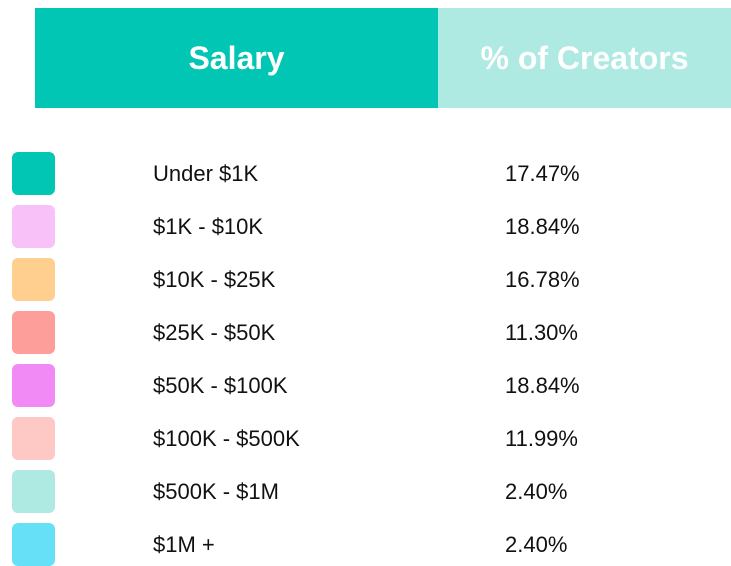  Describe the element at coordinates (584, 58) in the screenshot. I see `header-cell: % of Creators` at that location.